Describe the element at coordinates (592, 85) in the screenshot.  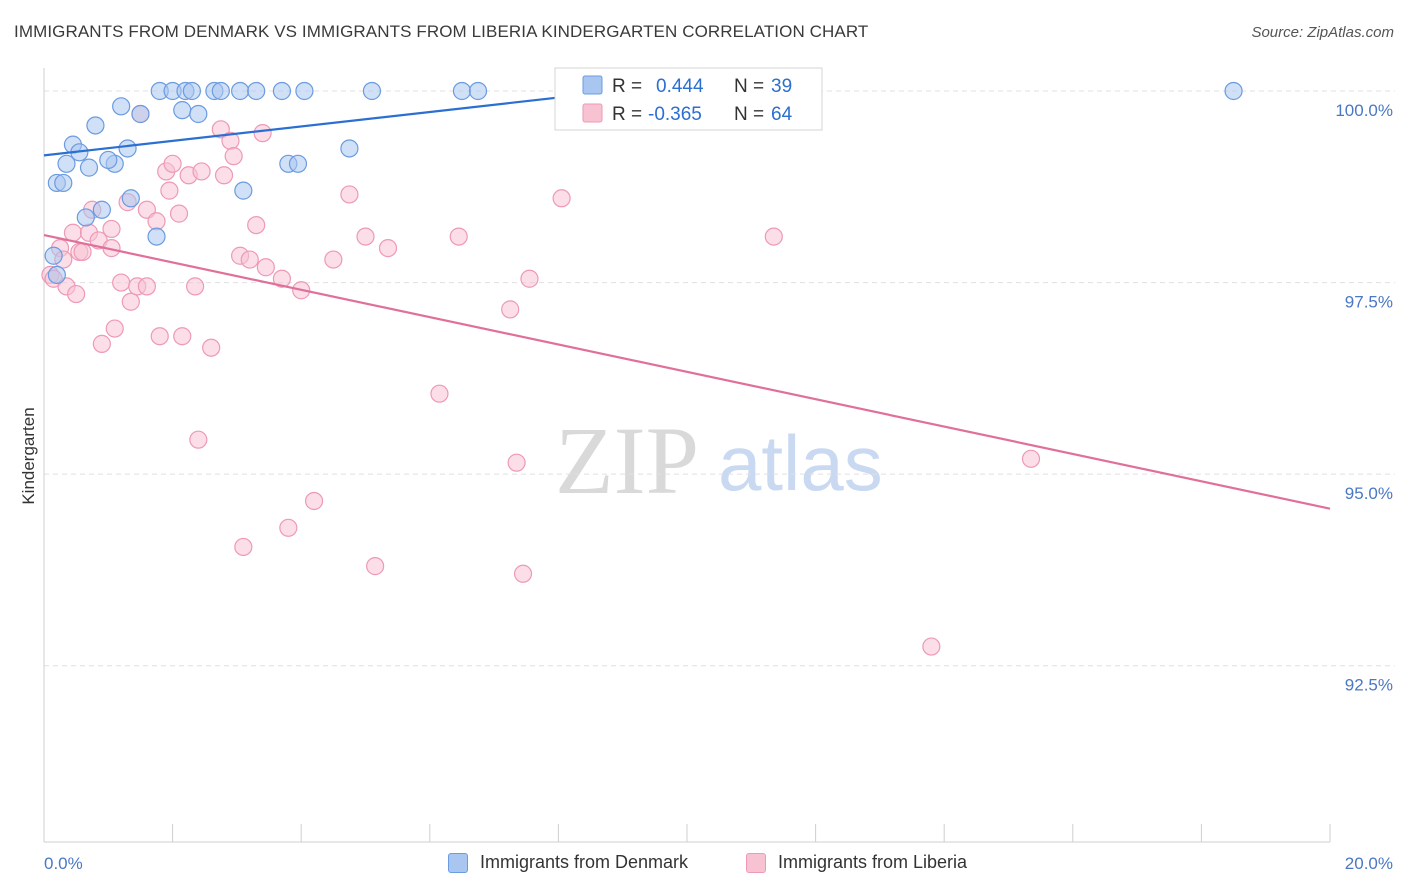
I see `legend-swatch-denmark` at that location.